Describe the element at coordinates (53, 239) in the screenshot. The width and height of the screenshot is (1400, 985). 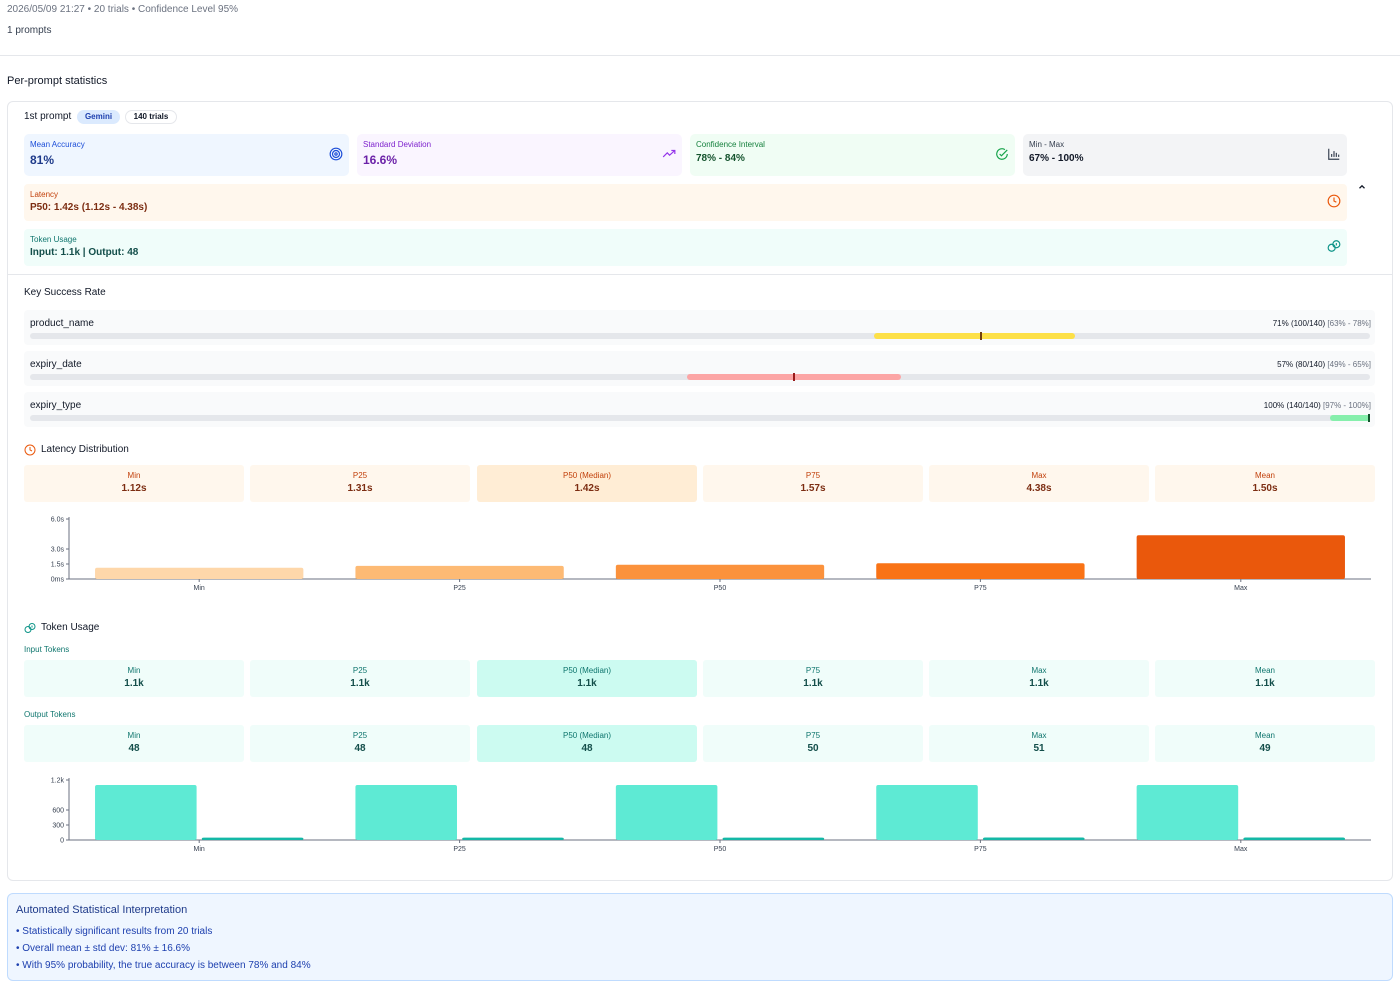
I see `token-usage-label: Token Usage` at that location.